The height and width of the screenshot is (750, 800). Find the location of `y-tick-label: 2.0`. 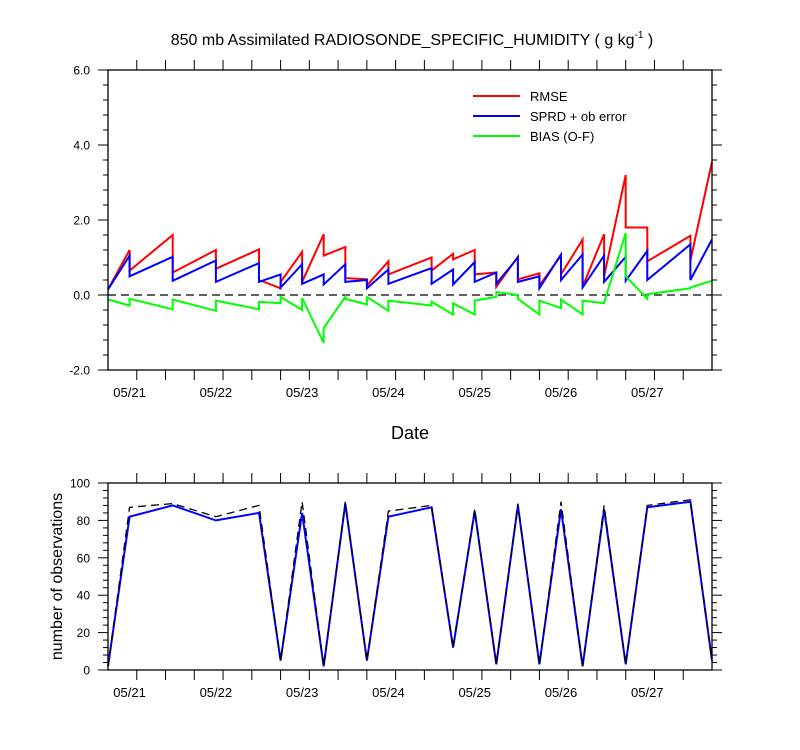

y-tick-label: 2.0 is located at coordinates (81, 221).